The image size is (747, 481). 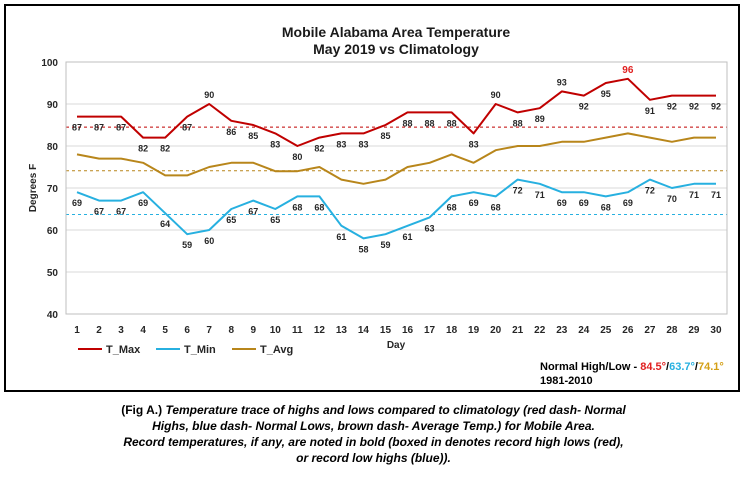 I want to click on tmax-data-label: 89, so click(x=540, y=119).